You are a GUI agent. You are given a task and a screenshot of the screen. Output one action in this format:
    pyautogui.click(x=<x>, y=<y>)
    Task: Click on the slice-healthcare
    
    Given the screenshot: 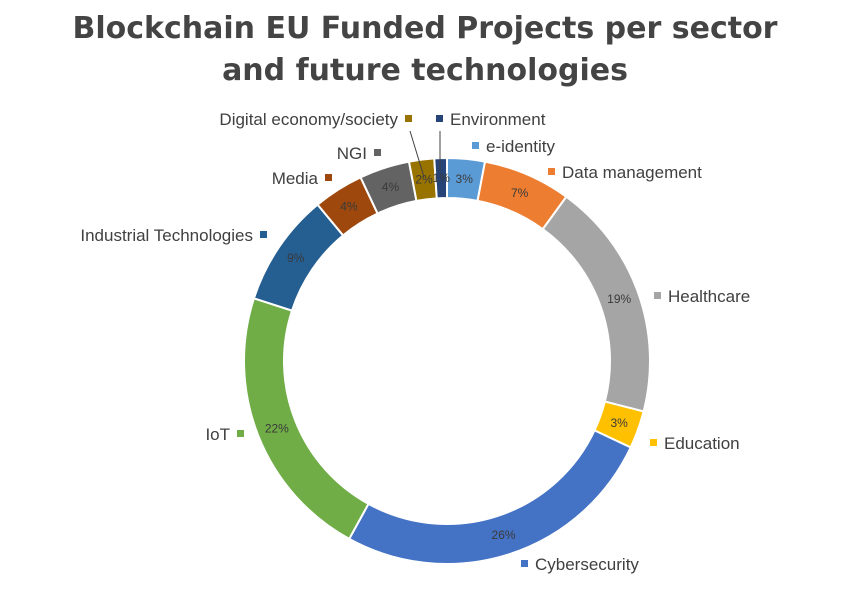 What is the action you would take?
    pyautogui.click(x=596, y=304)
    